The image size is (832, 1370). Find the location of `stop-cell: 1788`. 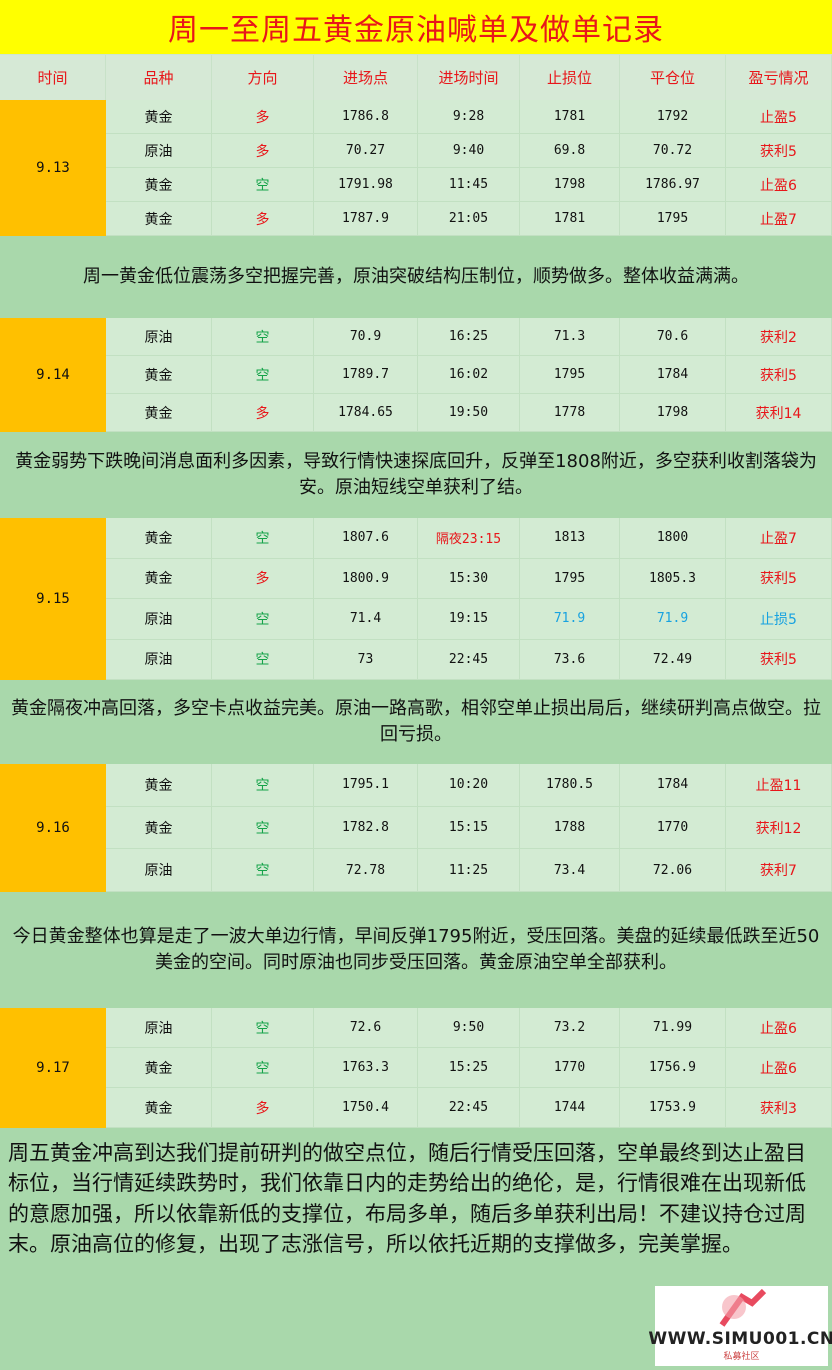

stop-cell: 1788 is located at coordinates (570, 827).